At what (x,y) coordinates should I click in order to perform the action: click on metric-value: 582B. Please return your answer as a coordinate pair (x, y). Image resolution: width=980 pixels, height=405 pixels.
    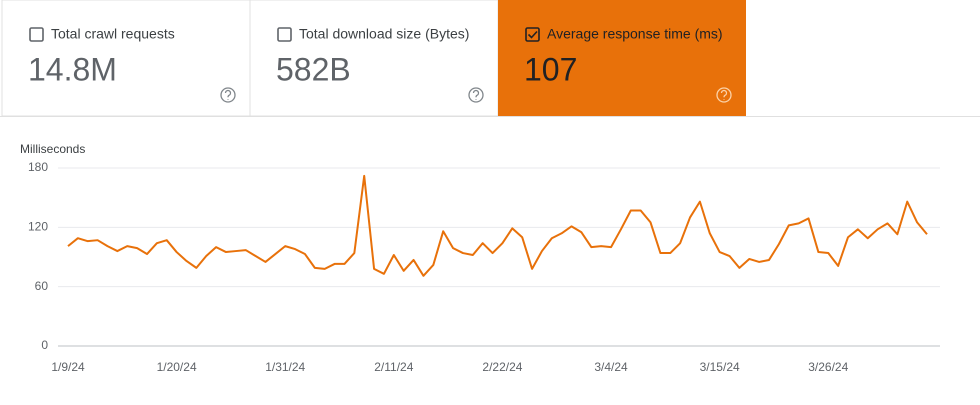
    Looking at the image, I should click on (313, 69).